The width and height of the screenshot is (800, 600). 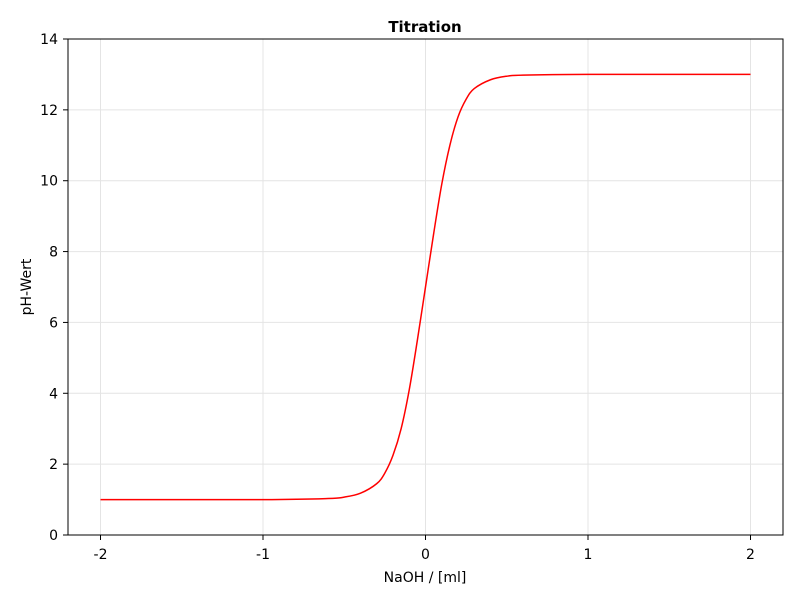 I want to click on y-tick-label: 4, so click(x=53, y=394).